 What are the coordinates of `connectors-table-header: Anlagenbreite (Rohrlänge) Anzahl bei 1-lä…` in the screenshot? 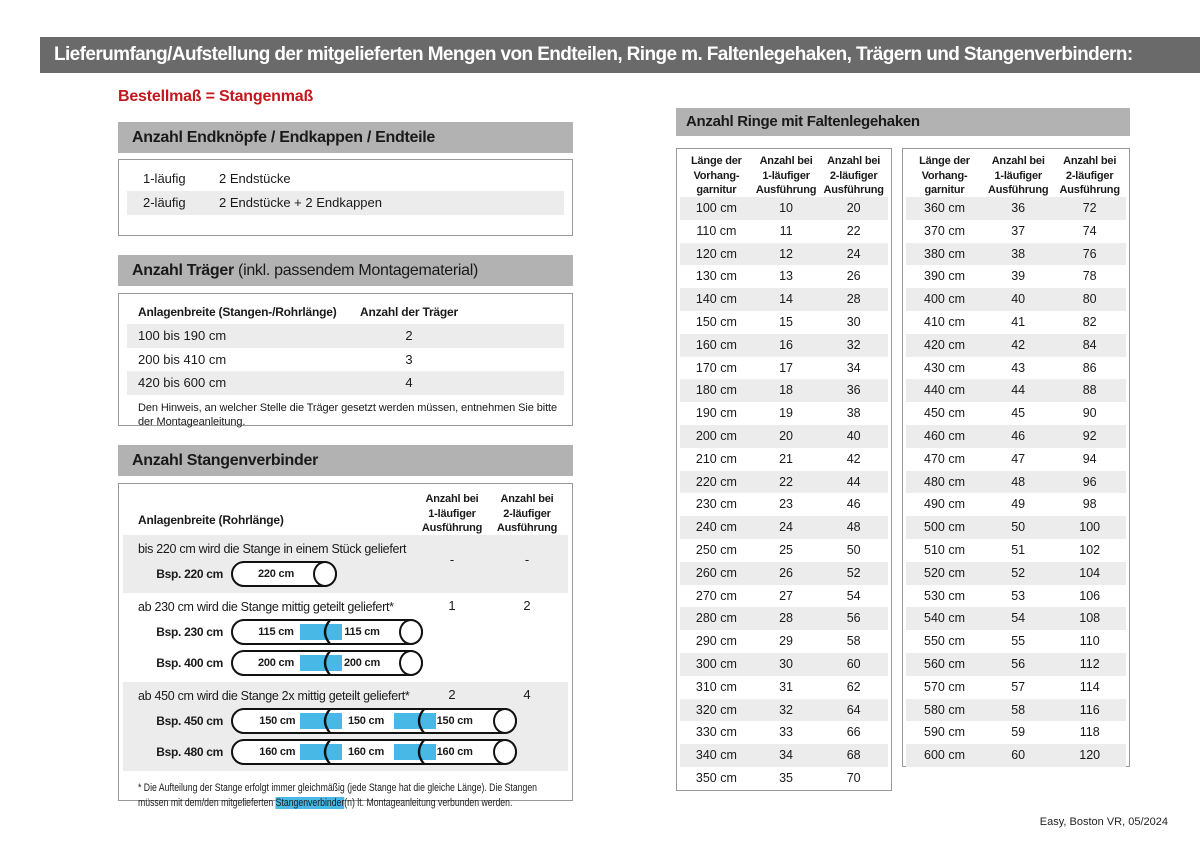 It's located at (345, 509).